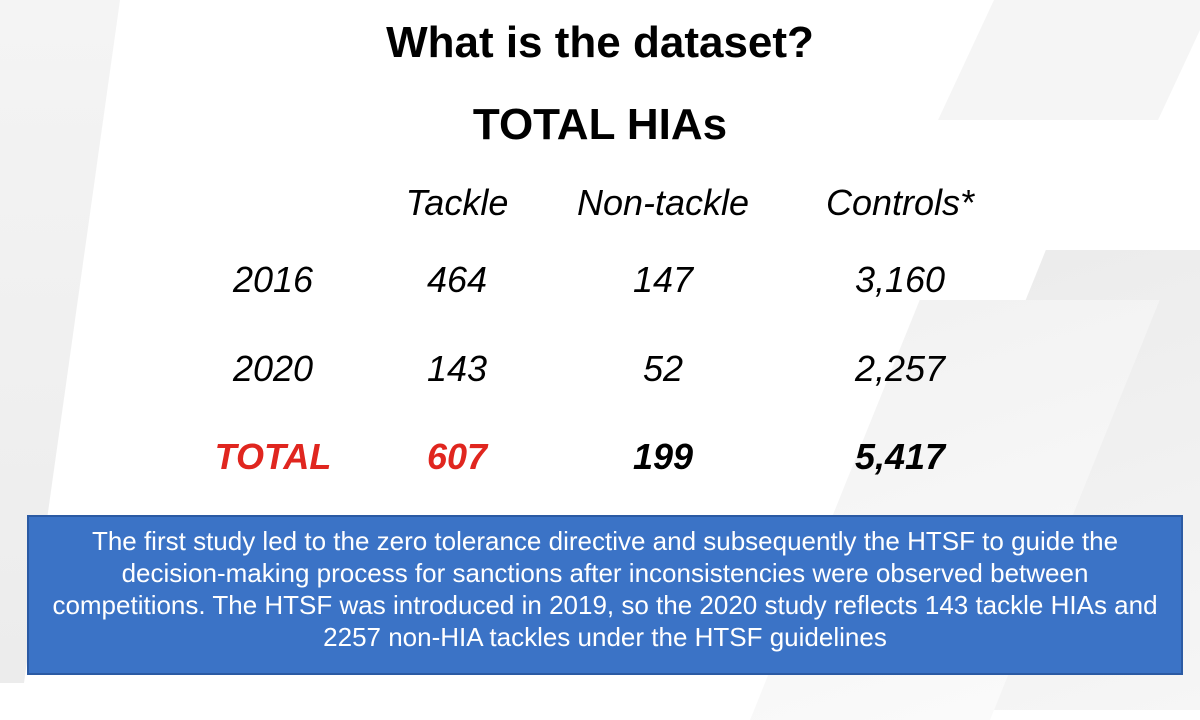 The width and height of the screenshot is (1200, 720). I want to click on cell-2016-controls: 3,160, so click(900, 279).